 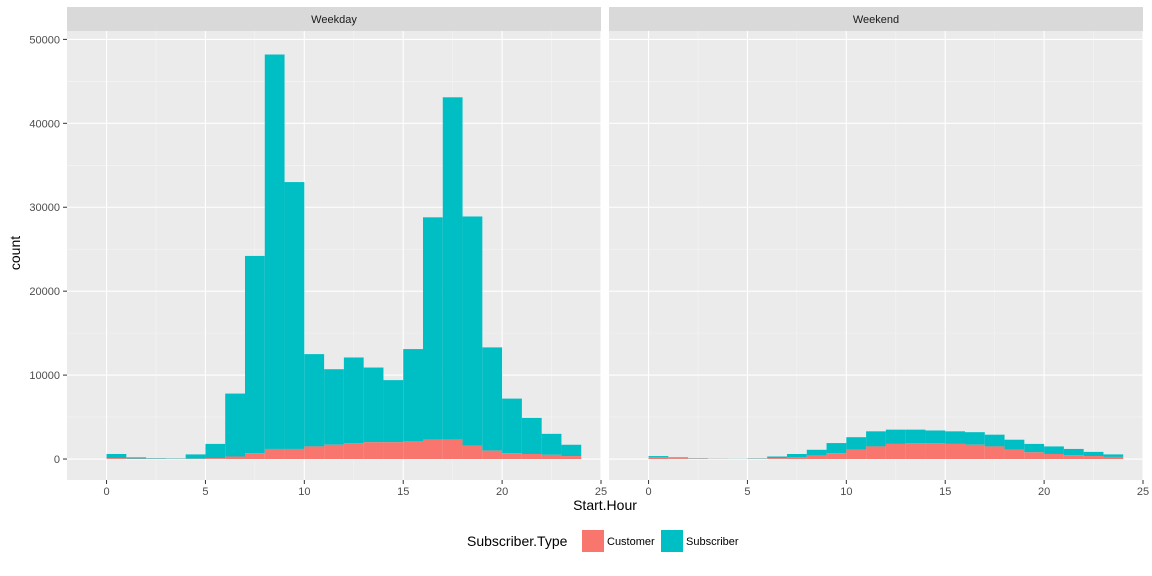 I want to click on facet-strip-label: Weekday, so click(x=334, y=20).